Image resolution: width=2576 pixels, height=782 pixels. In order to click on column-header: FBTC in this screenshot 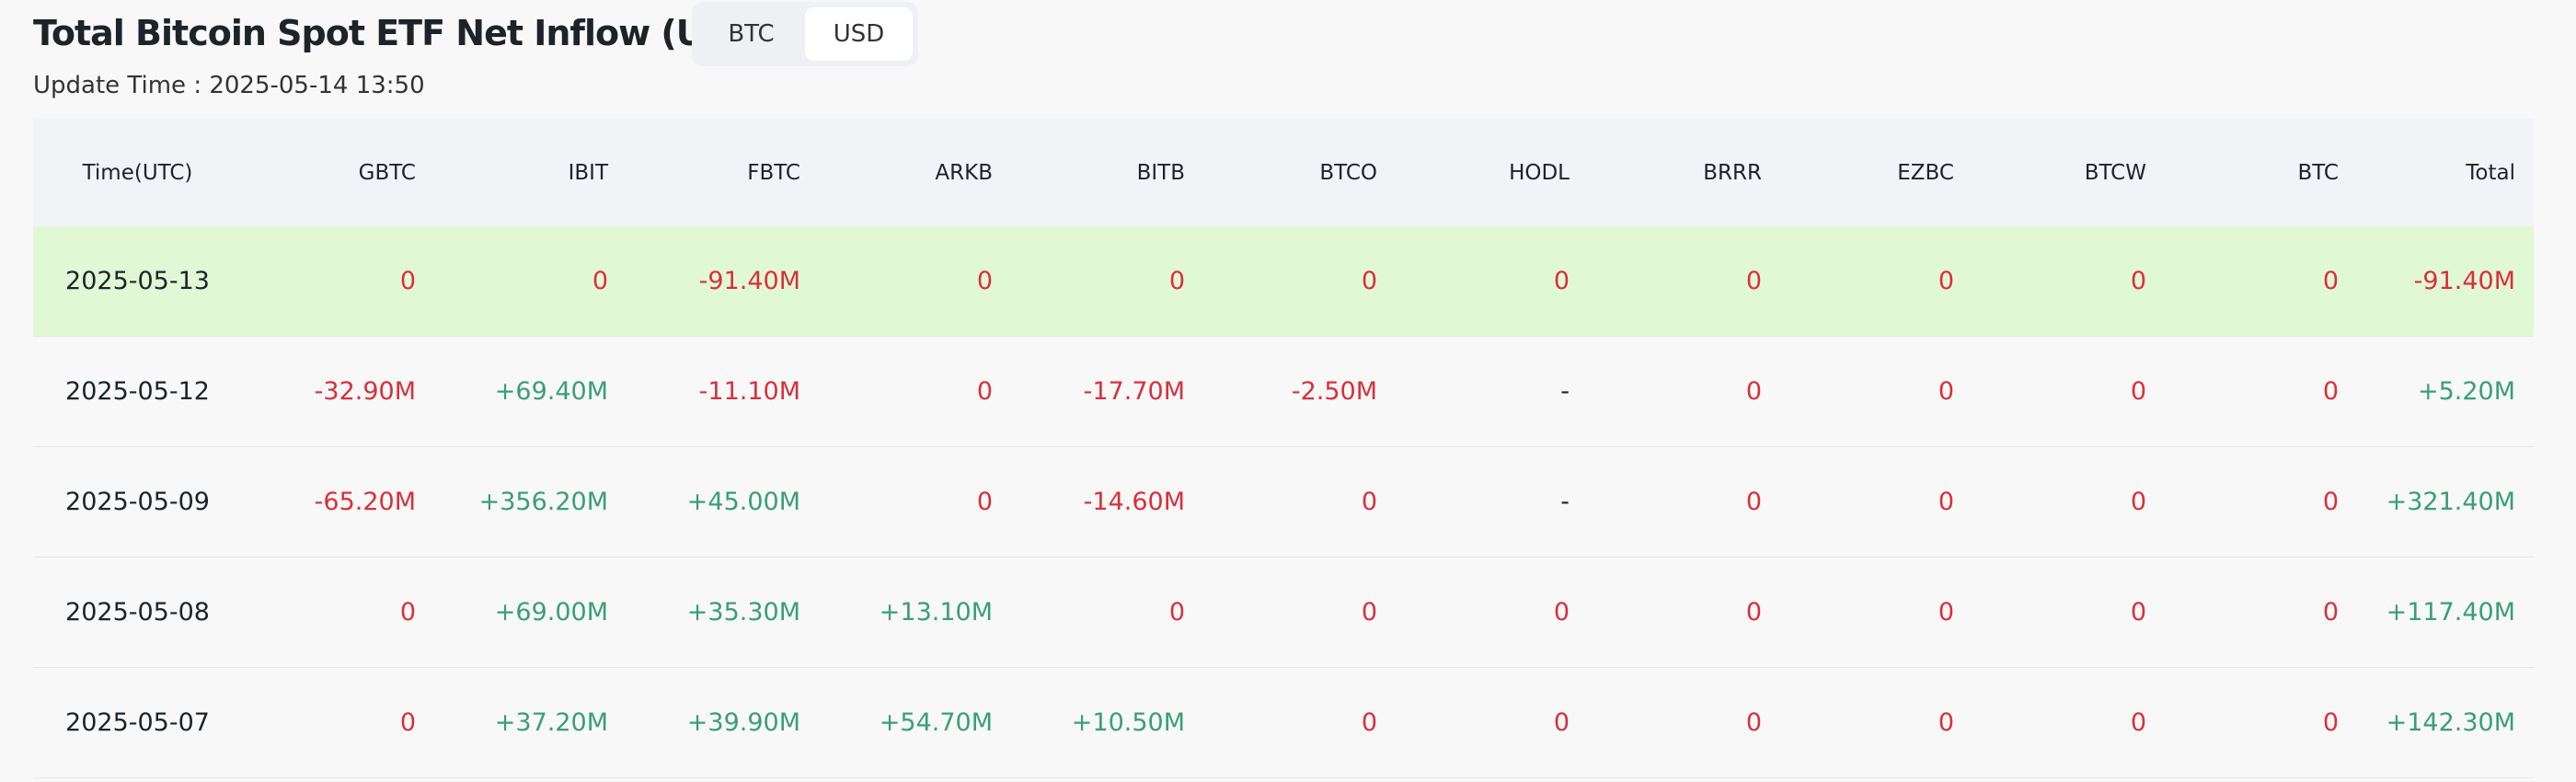, I will do `click(723, 172)`.